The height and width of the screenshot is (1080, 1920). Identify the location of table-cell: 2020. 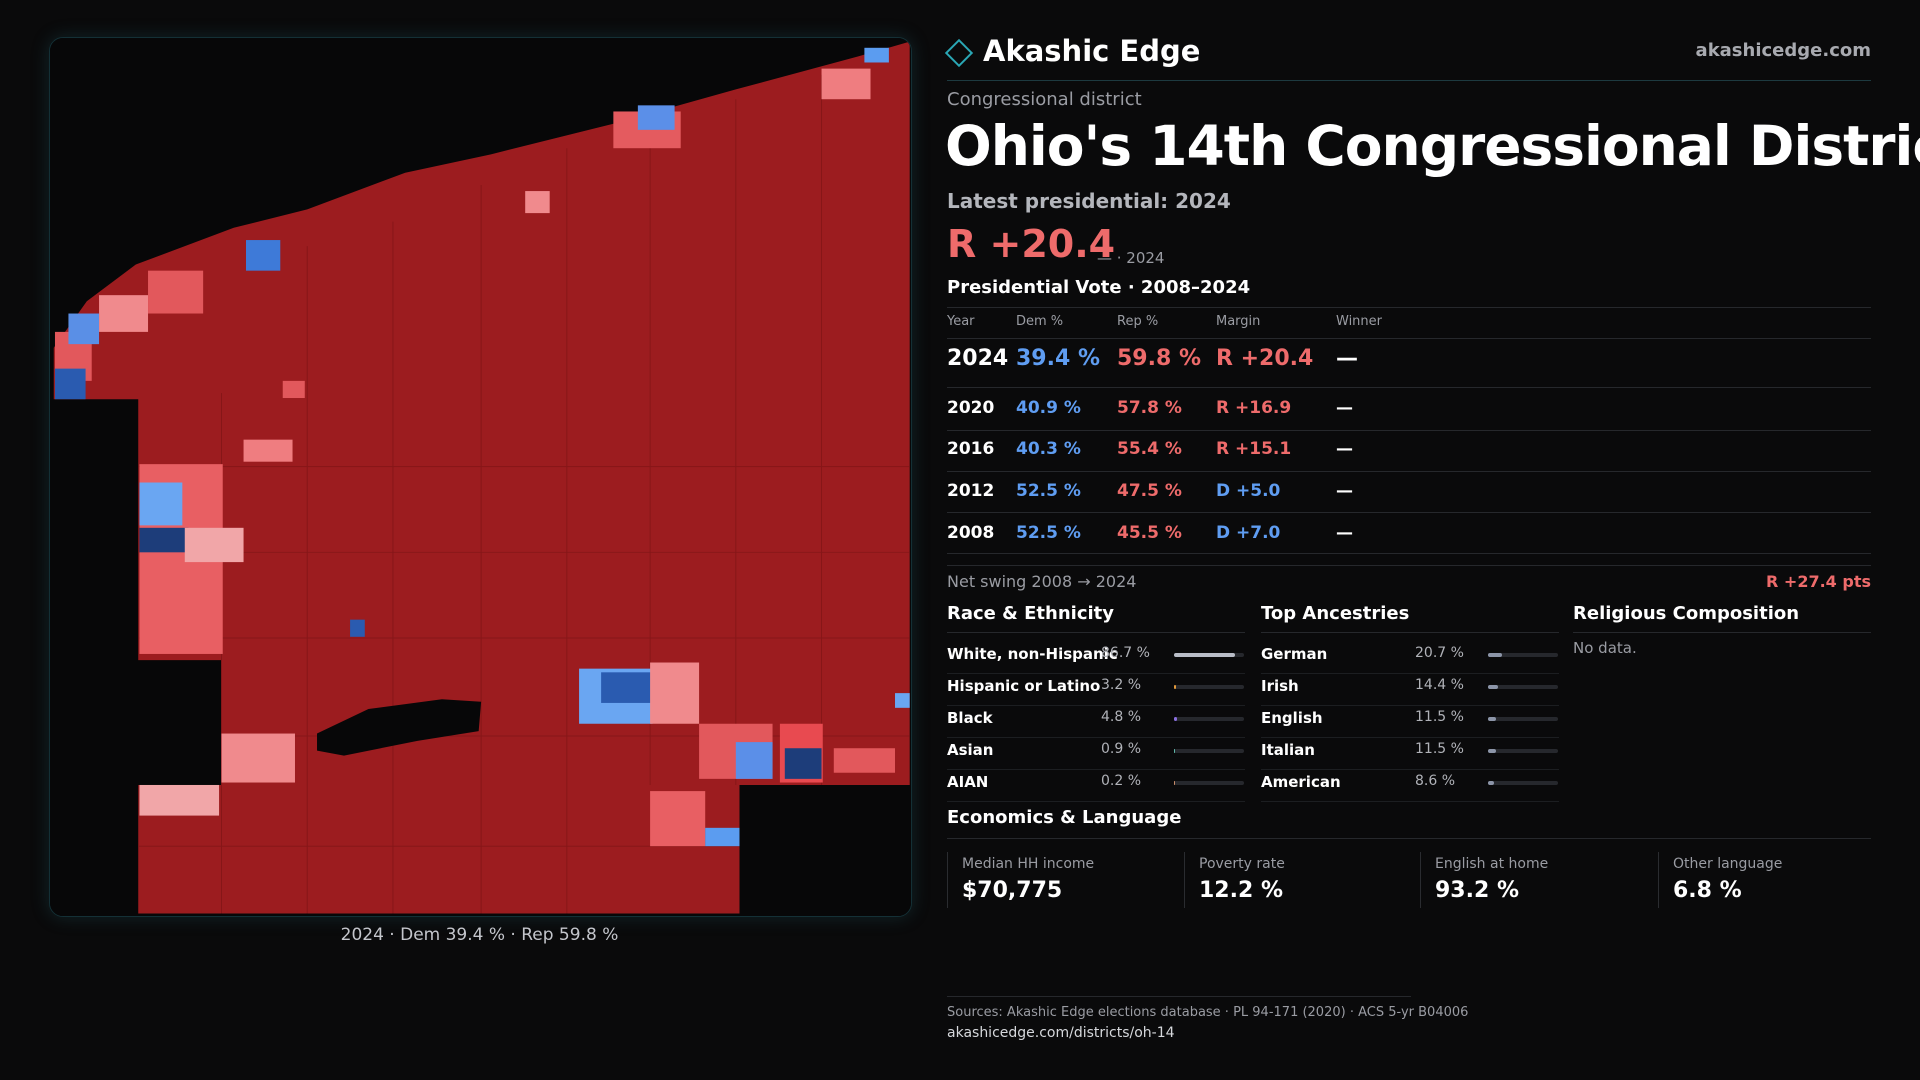
(971, 408).